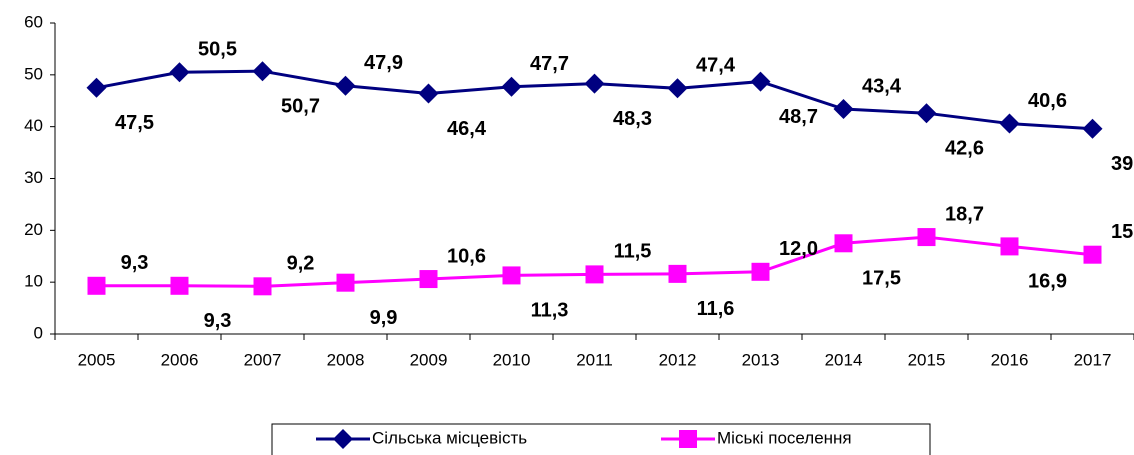 The image size is (1134, 455). What do you see at coordinates (601, 439) in the screenshot?
I see `legend-box` at bounding box center [601, 439].